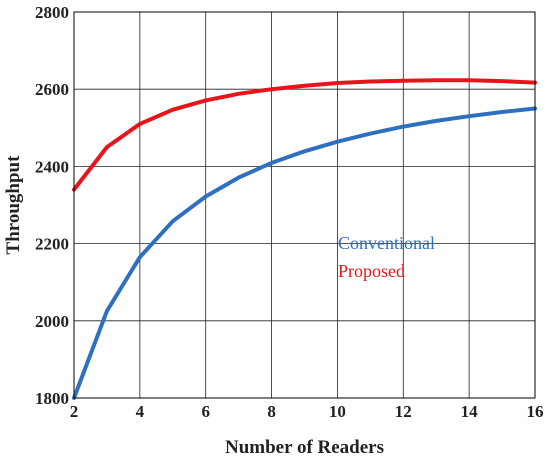 This screenshot has width=550, height=459. Describe the element at coordinates (403, 411) in the screenshot. I see `x-tick-label: 12` at that location.